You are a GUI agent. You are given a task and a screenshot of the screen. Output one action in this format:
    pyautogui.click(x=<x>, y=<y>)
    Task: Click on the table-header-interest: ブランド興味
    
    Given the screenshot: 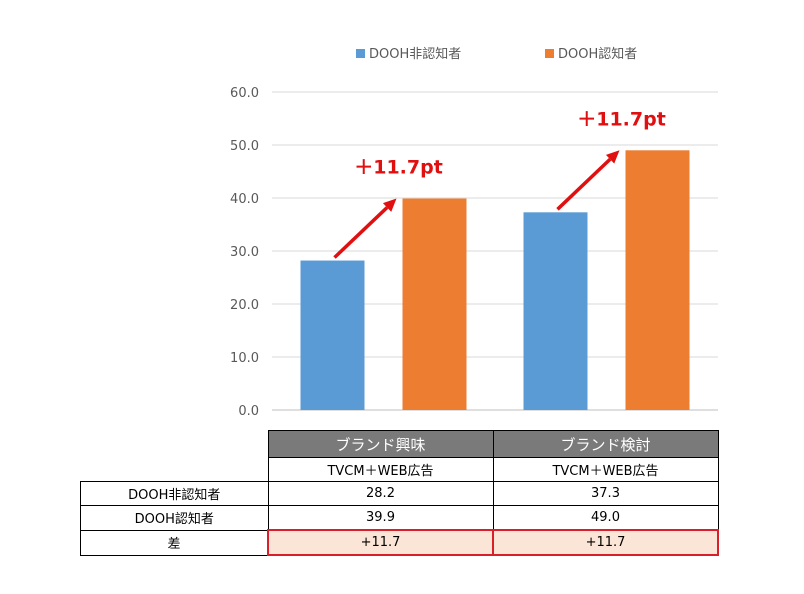 What is the action you would take?
    pyautogui.click(x=380, y=444)
    